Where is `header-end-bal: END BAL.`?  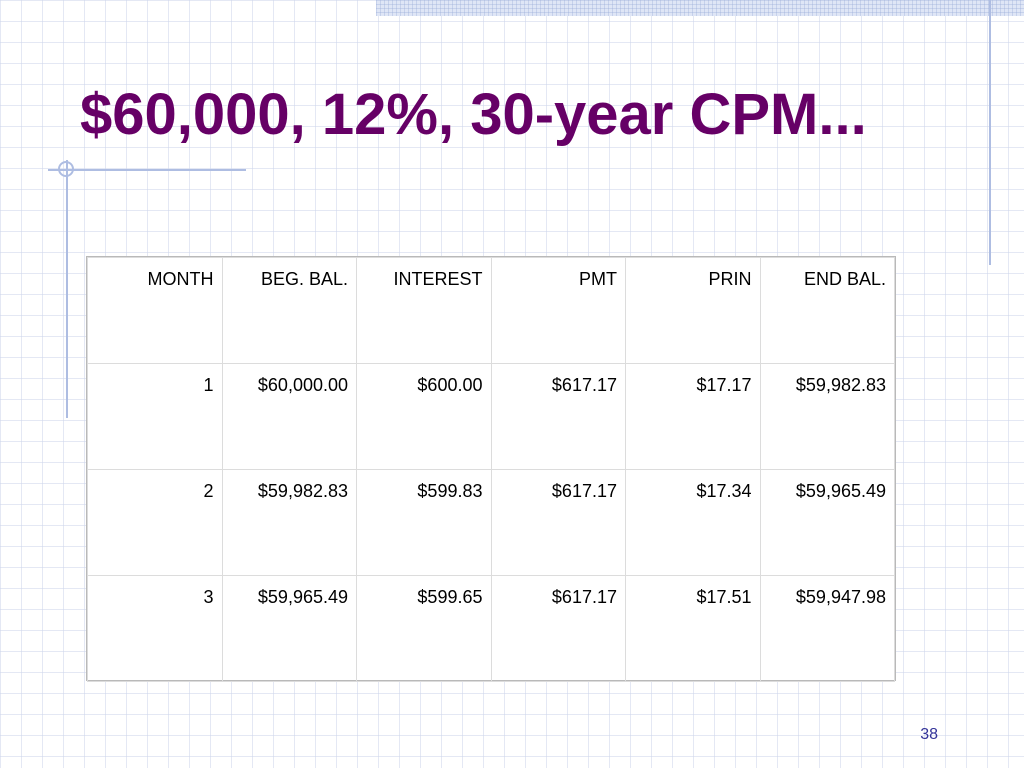 header-end-bal: END BAL. is located at coordinates (827, 310).